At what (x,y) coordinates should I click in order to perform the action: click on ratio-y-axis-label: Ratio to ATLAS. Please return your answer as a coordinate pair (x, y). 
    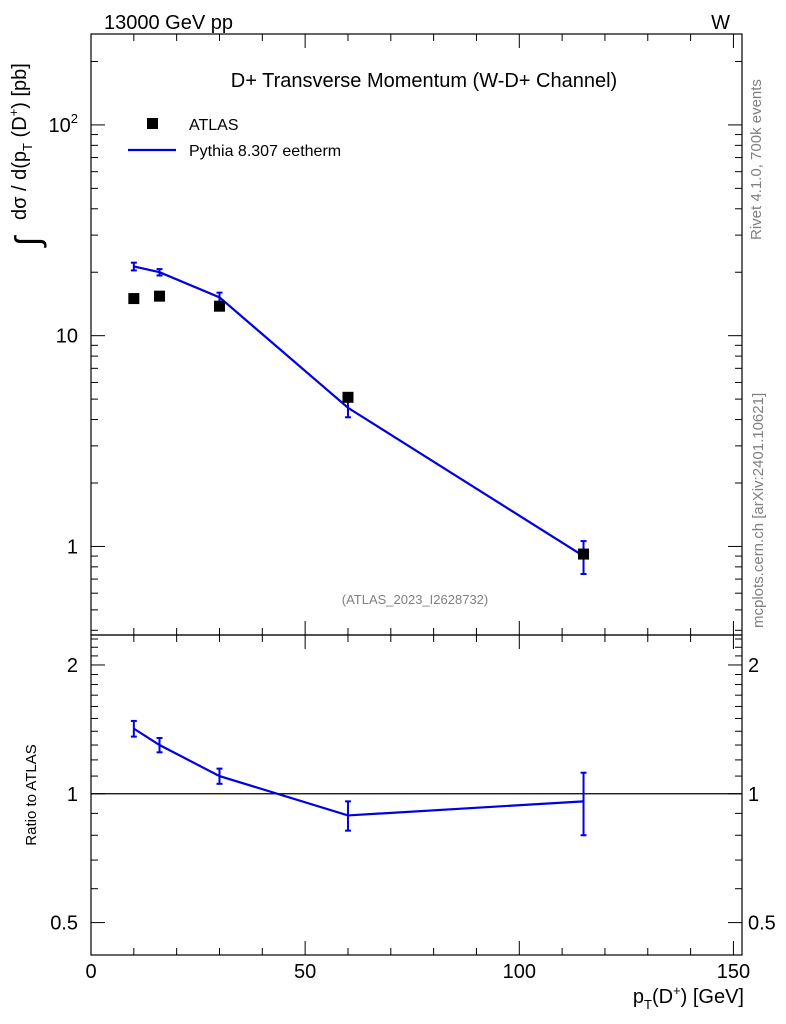
    Looking at the image, I should click on (31, 794).